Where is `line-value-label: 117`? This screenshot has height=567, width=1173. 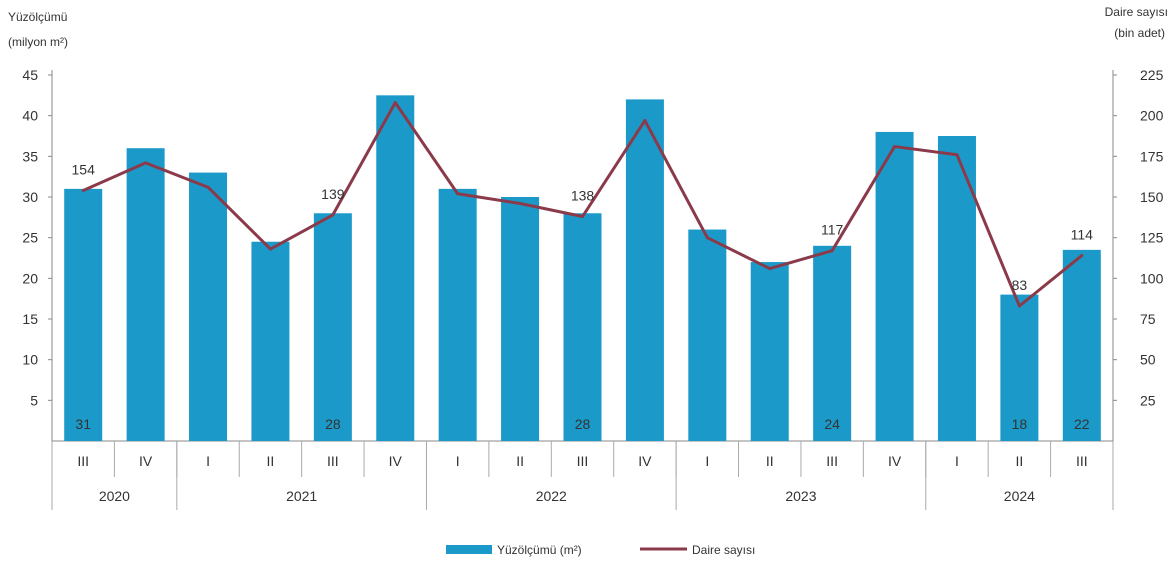
line-value-label: 117 is located at coordinates (832, 230).